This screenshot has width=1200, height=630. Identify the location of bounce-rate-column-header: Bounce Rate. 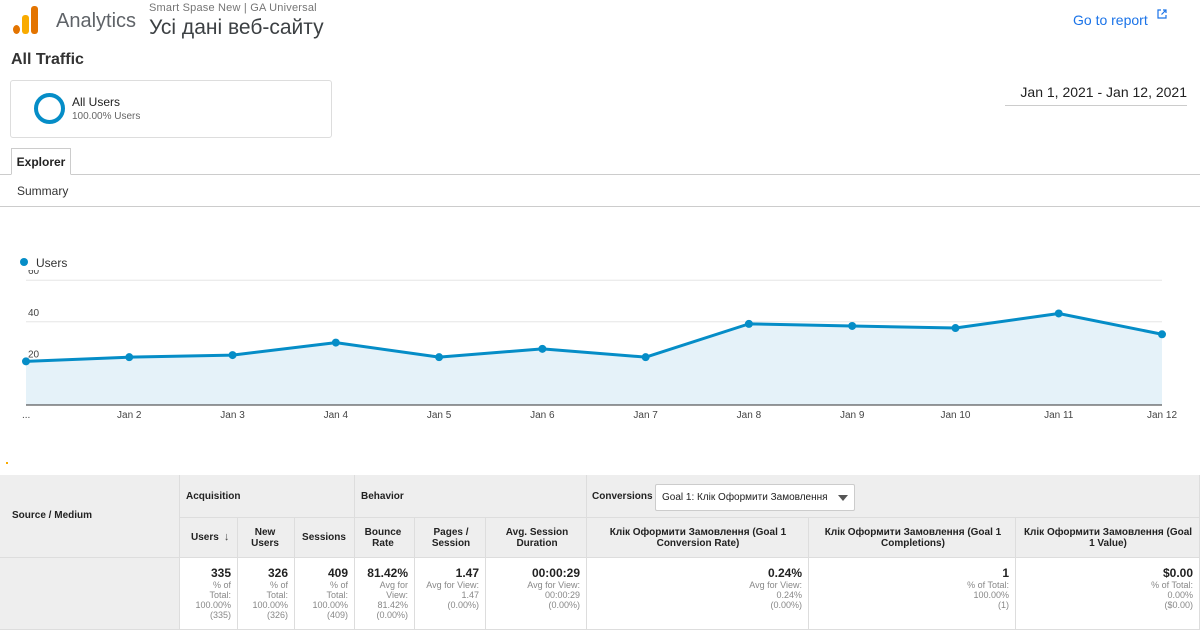
(385, 538).